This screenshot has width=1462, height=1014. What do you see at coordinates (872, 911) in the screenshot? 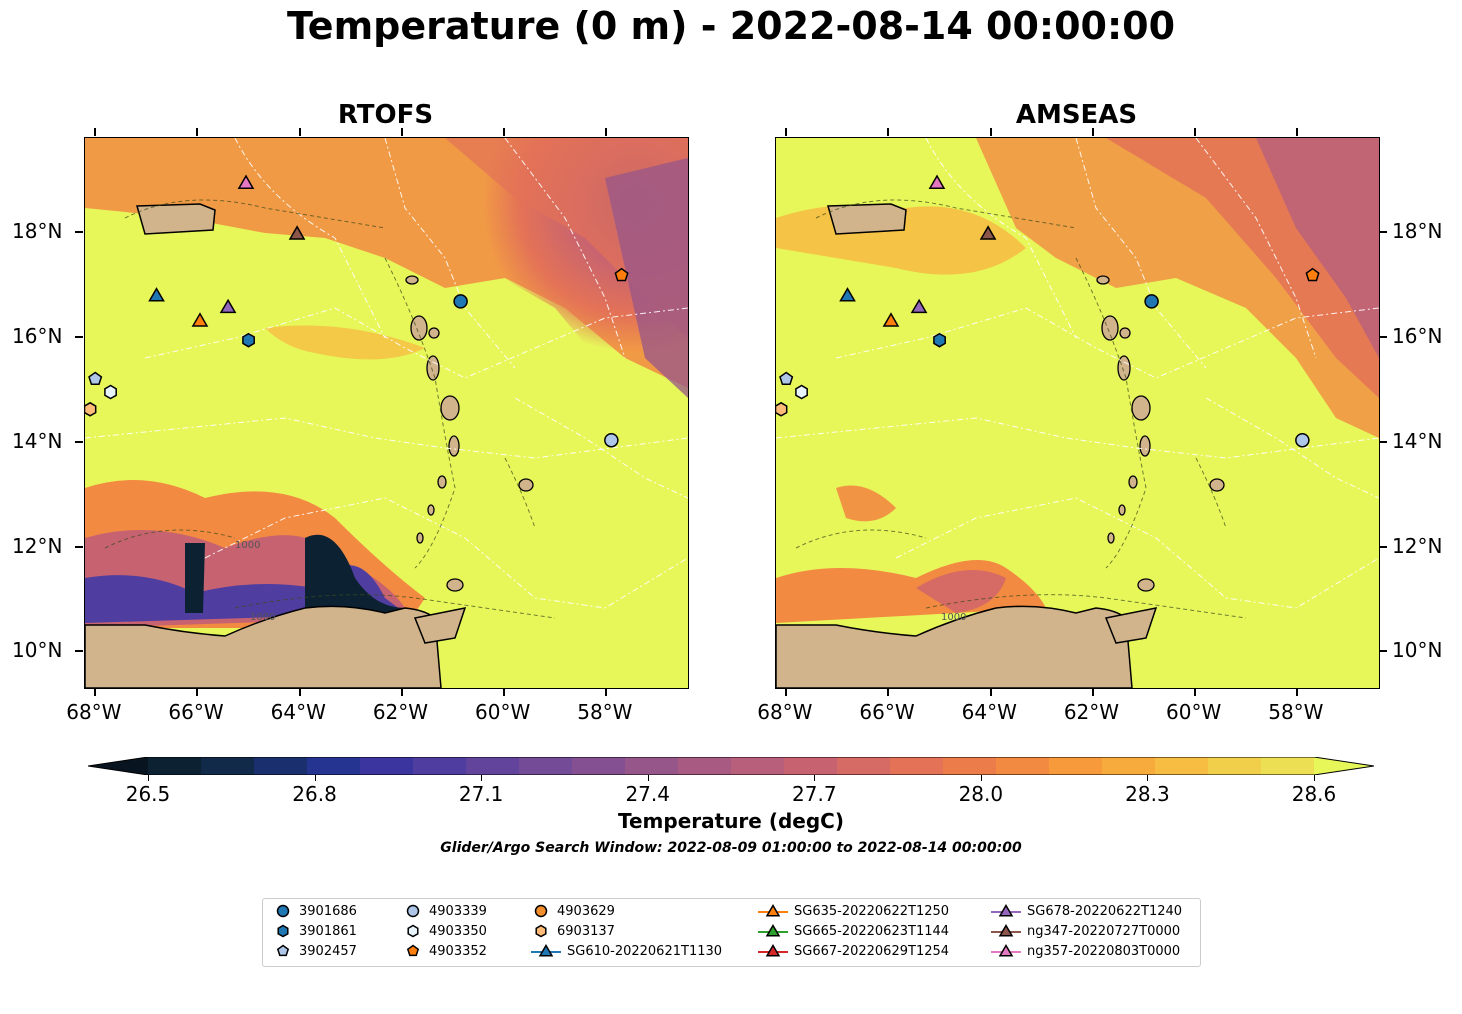
I see `legend-label: SG635-20220622T1250` at bounding box center [872, 911].